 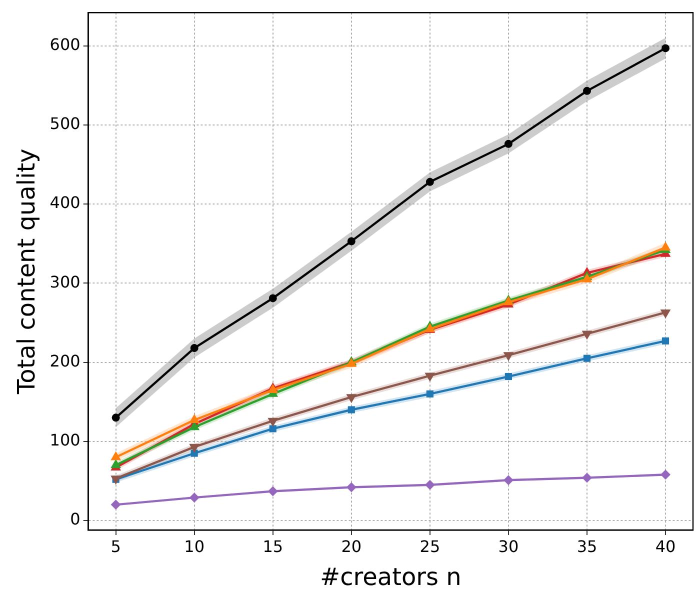 I want to click on y-axis-title: Total content quality, so click(x=26, y=271).